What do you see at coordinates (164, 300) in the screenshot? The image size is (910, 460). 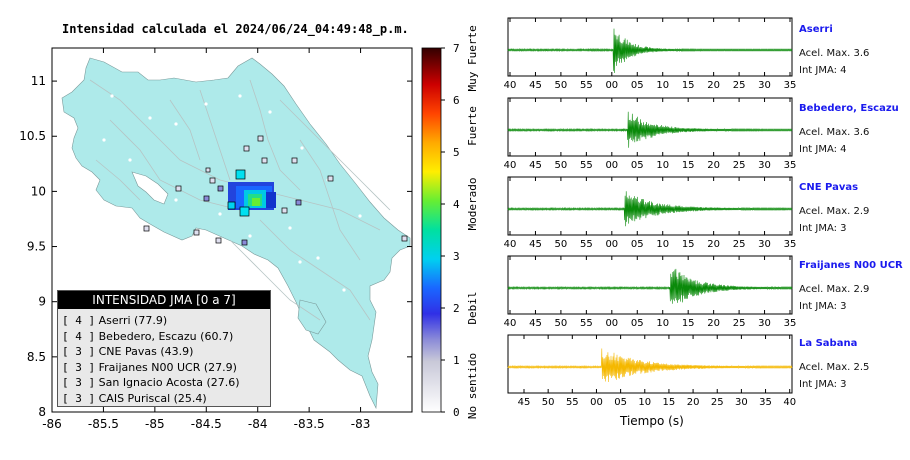 I see `legend-title: INTENSIDAD JMA [0 a 7]` at bounding box center [164, 300].